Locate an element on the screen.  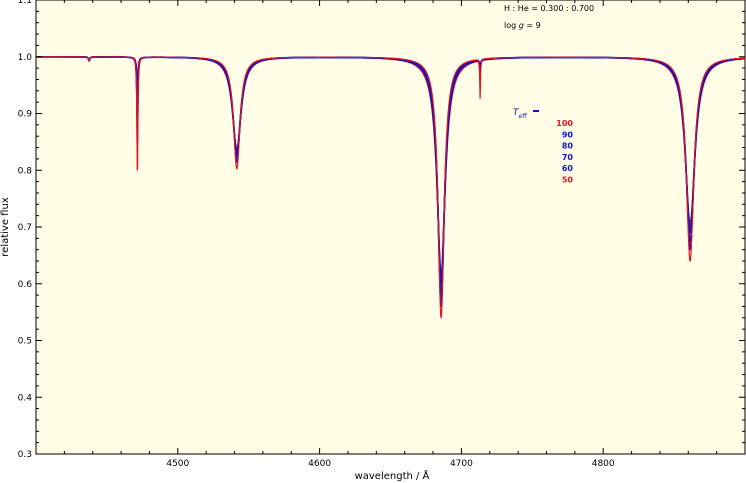
legend-title-symbol: T is located at coordinates (516, 113).